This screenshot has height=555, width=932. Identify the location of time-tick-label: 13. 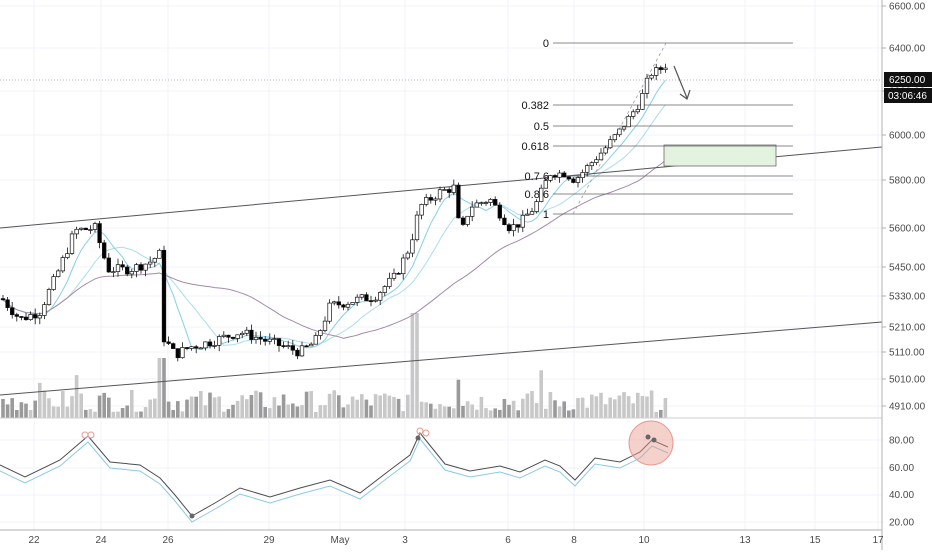
(745, 540).